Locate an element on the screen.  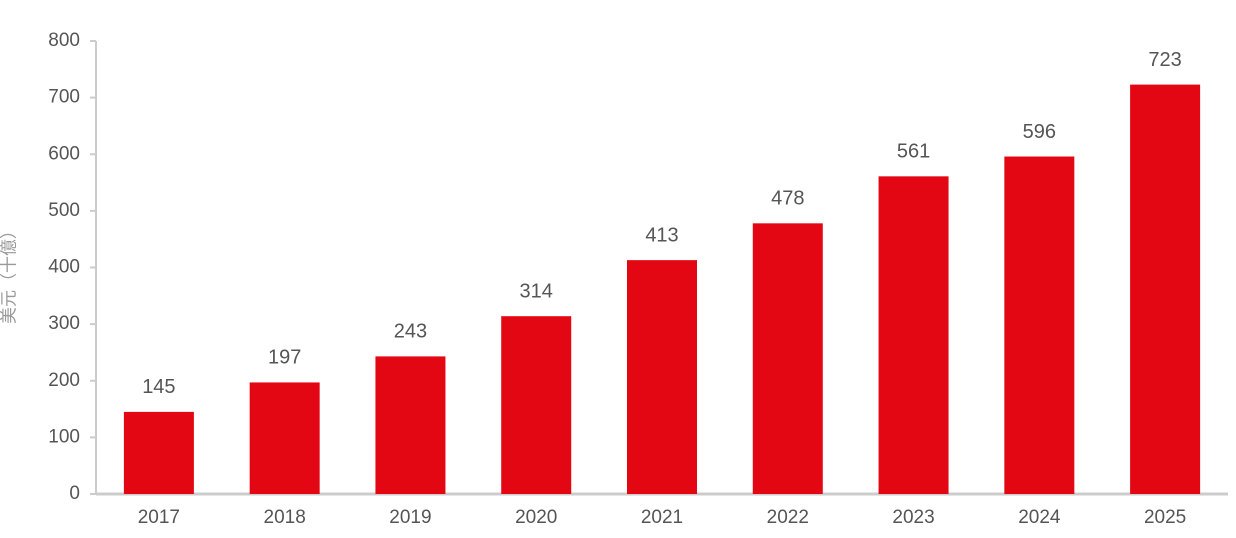
data-label-2020: 314 is located at coordinates (536, 291).